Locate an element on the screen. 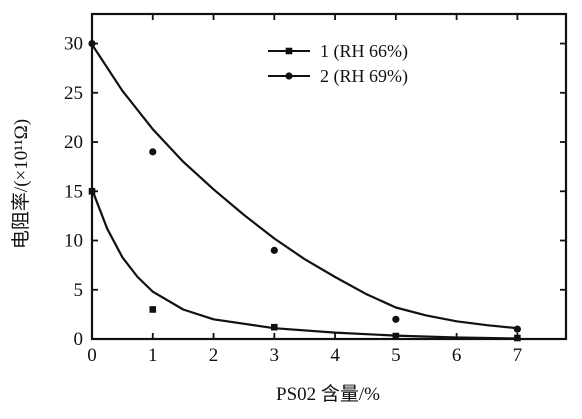  y-axis-title: 电阻率/(×10¹¹Ω) is located at coordinates (21, 184).